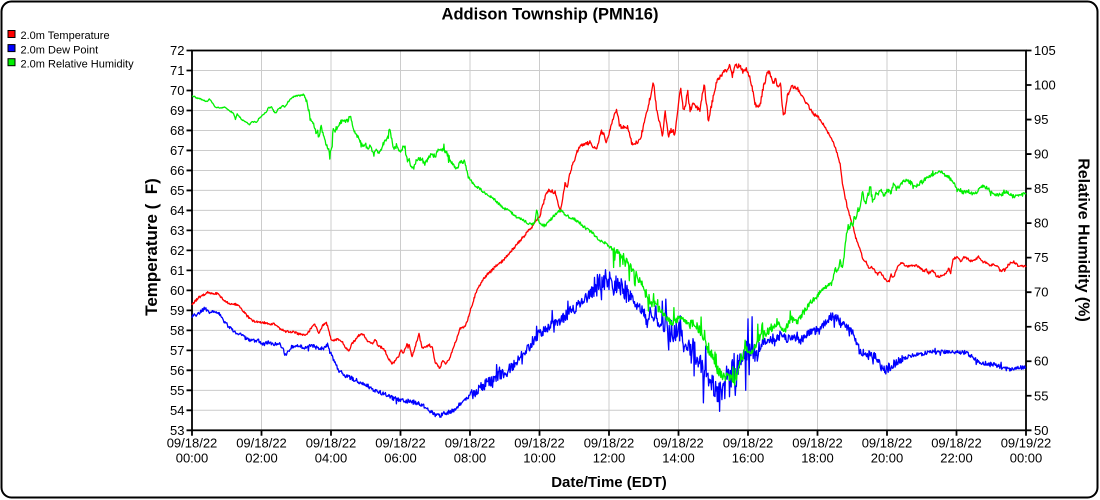 Image resolution: width=1100 pixels, height=500 pixels. Describe the element at coordinates (1045, 85) in the screenshot. I see `svg-text: 100` at that location.